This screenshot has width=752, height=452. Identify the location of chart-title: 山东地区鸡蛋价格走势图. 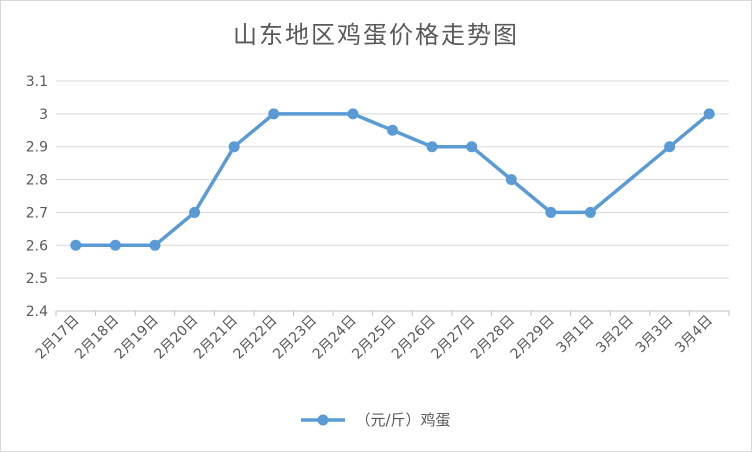
(376, 35).